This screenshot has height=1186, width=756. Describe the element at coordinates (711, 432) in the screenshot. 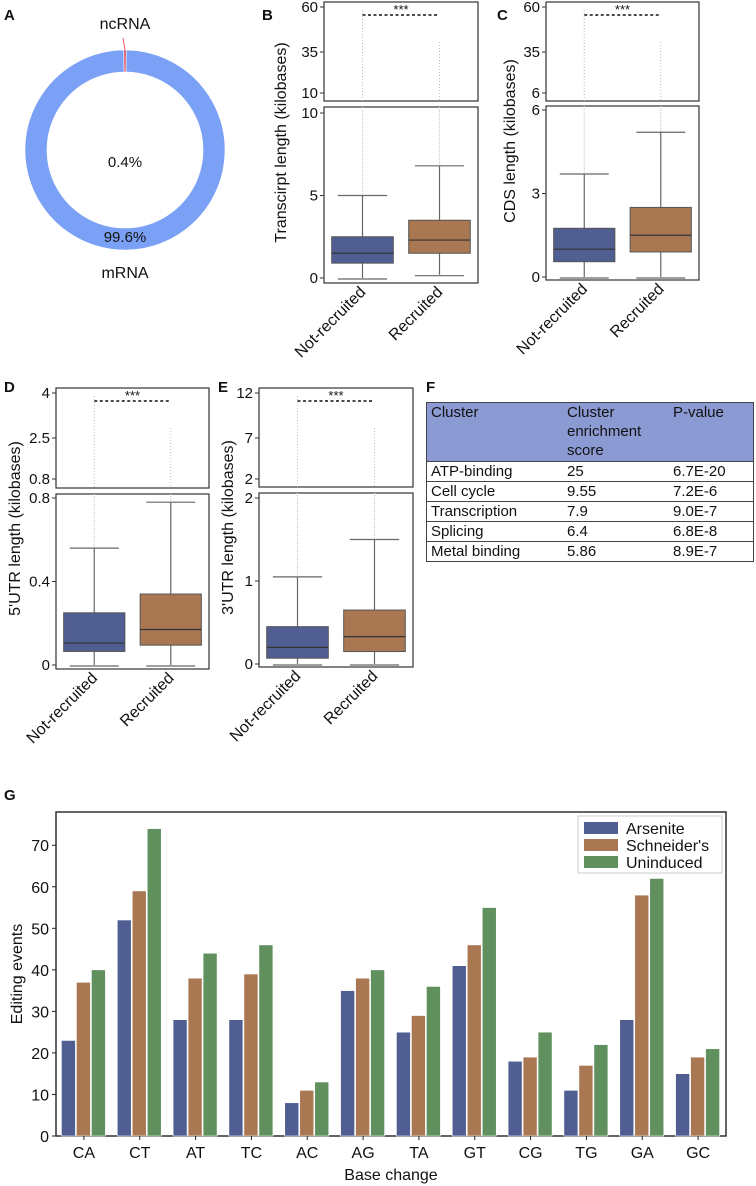

I see `column-header: P-value` at that location.